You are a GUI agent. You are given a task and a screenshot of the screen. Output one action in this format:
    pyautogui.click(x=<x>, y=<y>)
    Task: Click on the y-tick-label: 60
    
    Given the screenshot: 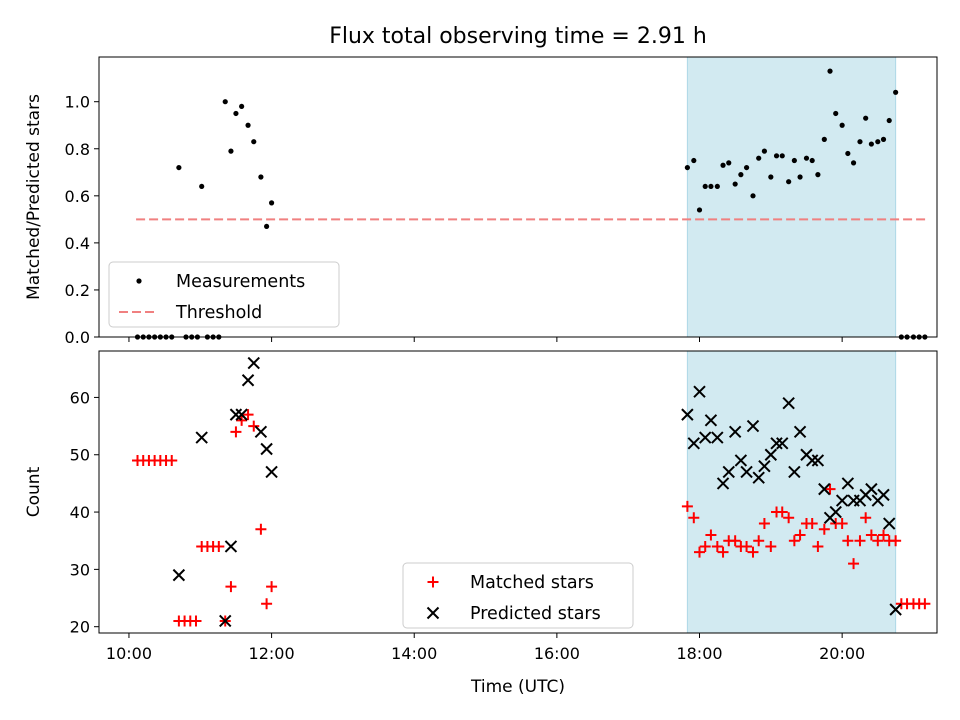 What is the action you would take?
    pyautogui.click(x=80, y=397)
    